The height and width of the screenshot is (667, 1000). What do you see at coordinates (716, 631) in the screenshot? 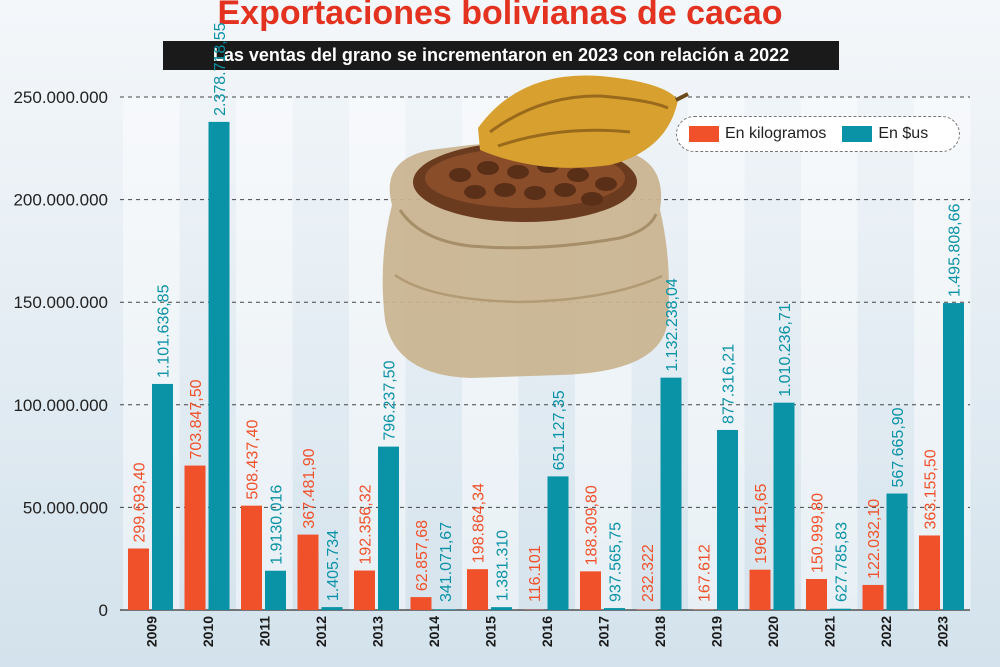
I see `x-tick-label: 2019` at bounding box center [716, 631].